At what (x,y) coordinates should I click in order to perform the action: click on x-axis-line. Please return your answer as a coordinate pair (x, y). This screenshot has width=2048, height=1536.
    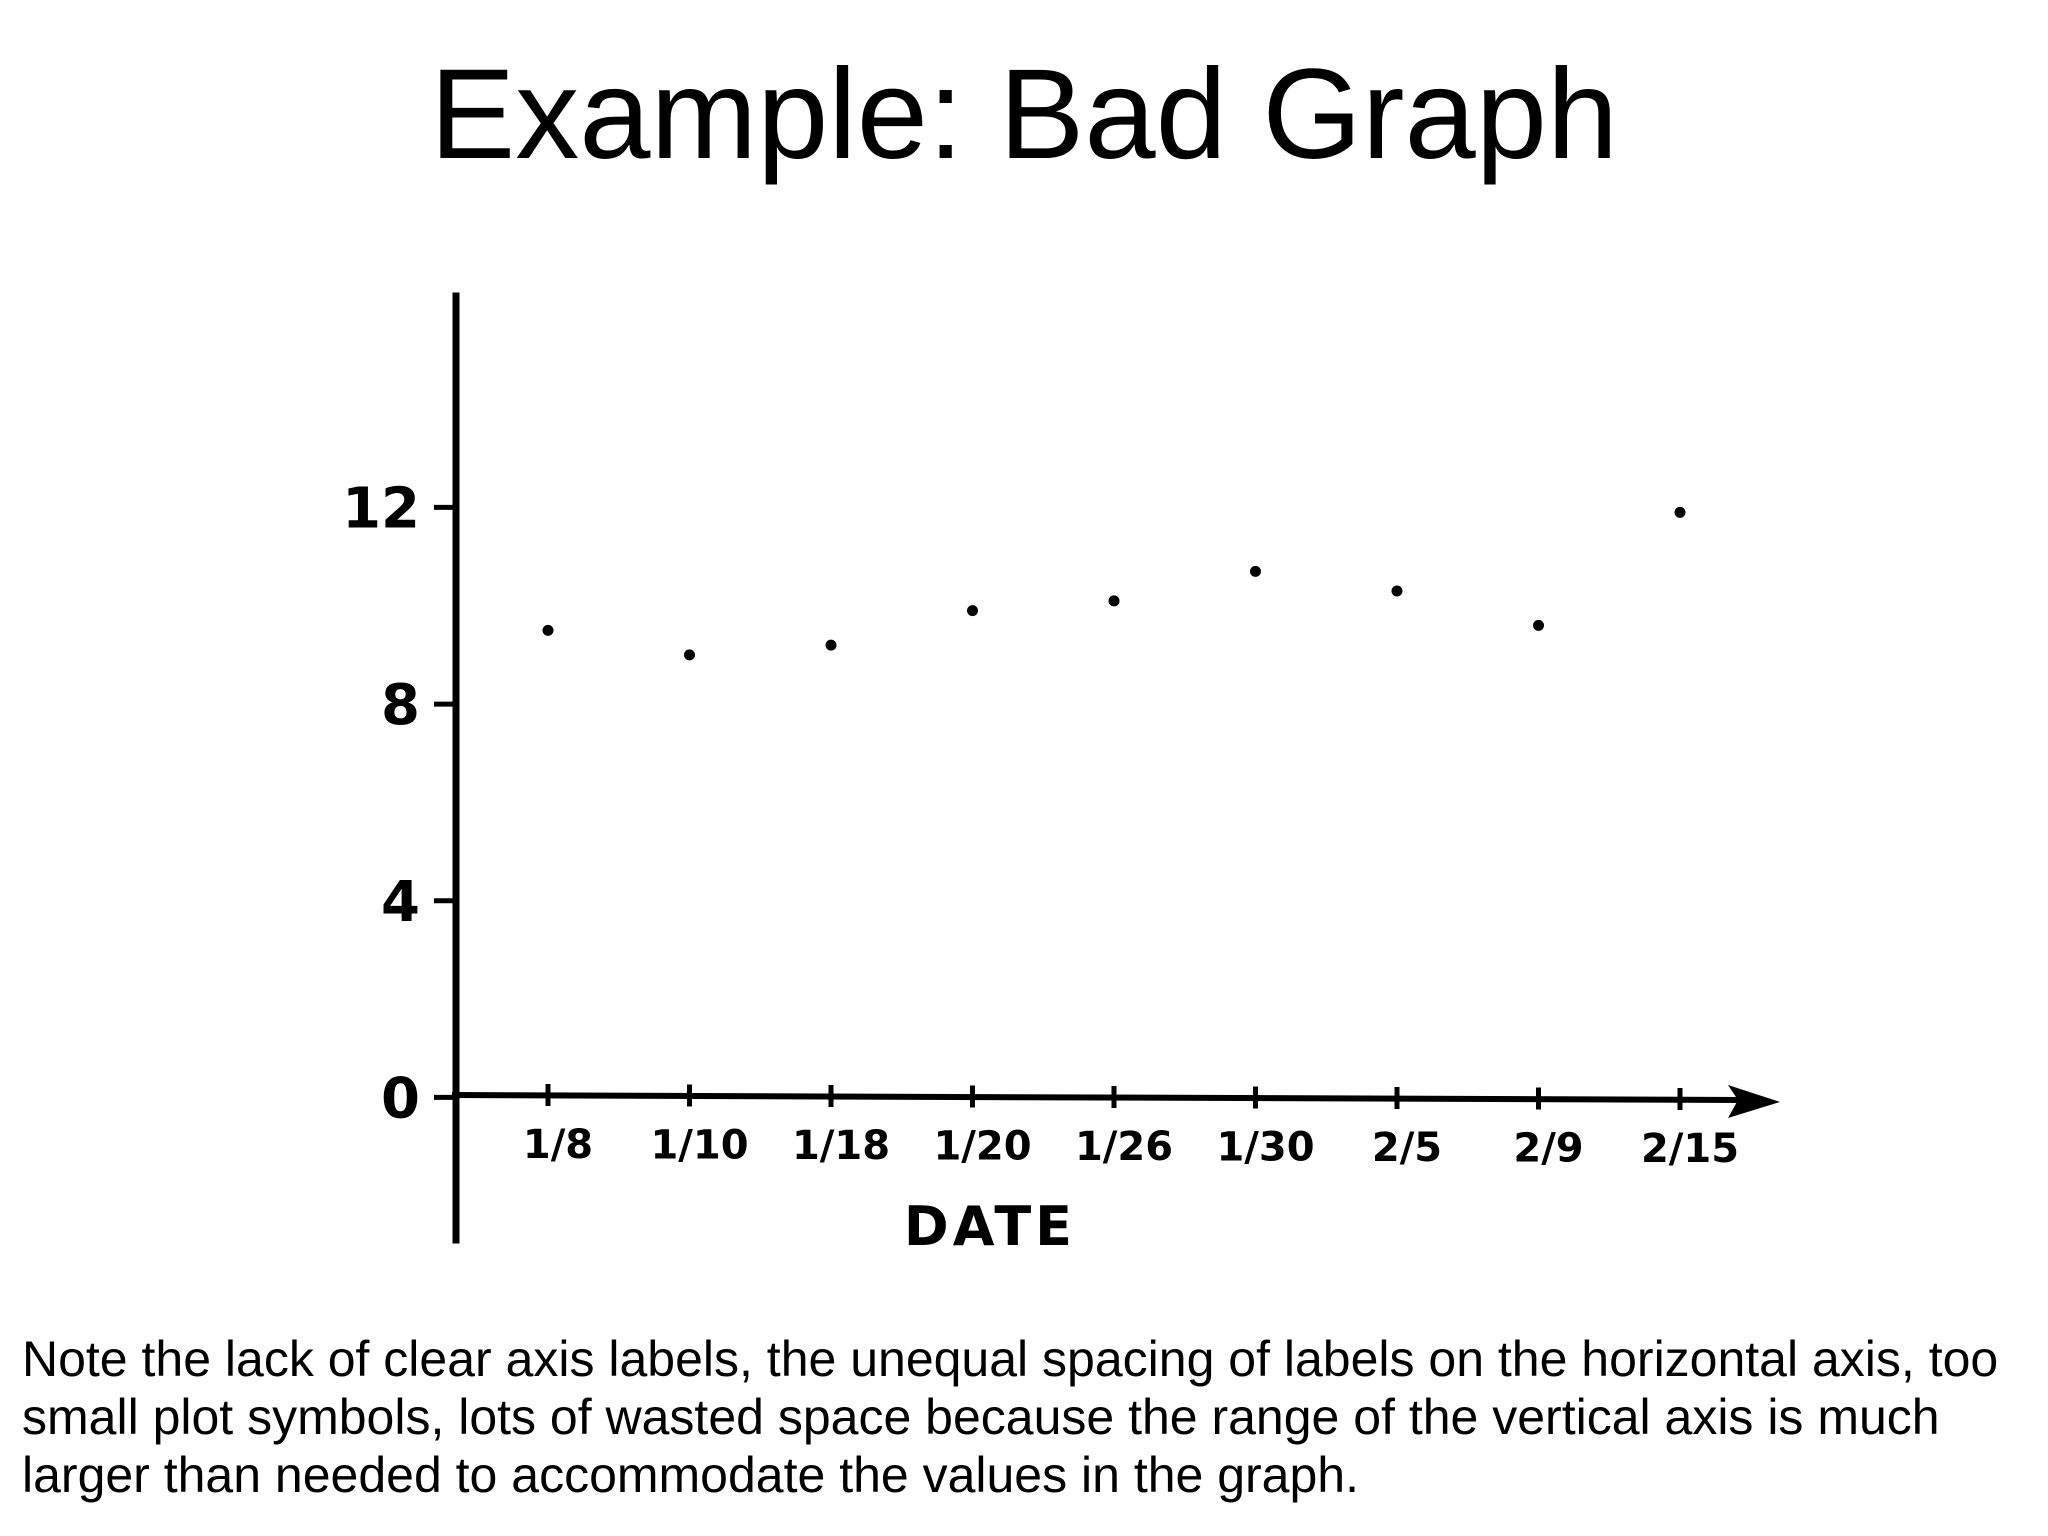
    Looking at the image, I should click on (1096, 1097).